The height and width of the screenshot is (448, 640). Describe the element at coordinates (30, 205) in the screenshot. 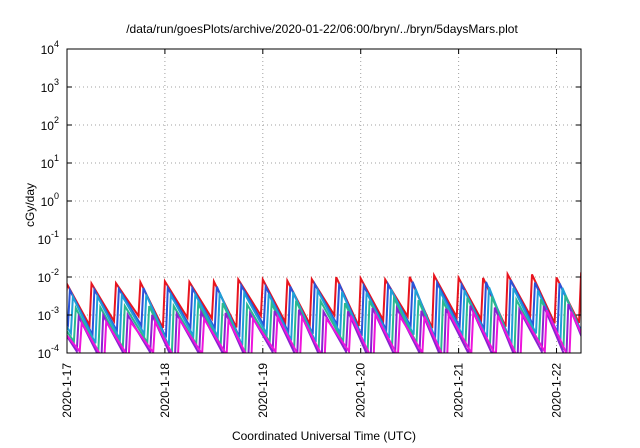

I see `y-axis-label: cGy/day` at that location.